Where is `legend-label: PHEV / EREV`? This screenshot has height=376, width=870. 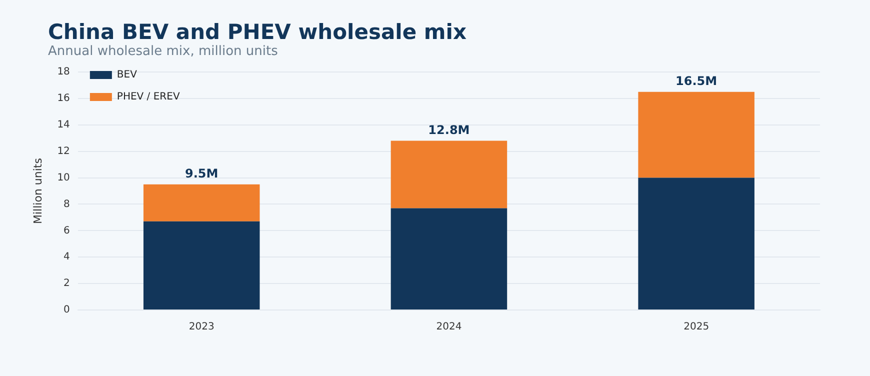 legend-label: PHEV / EREV is located at coordinates (148, 97).